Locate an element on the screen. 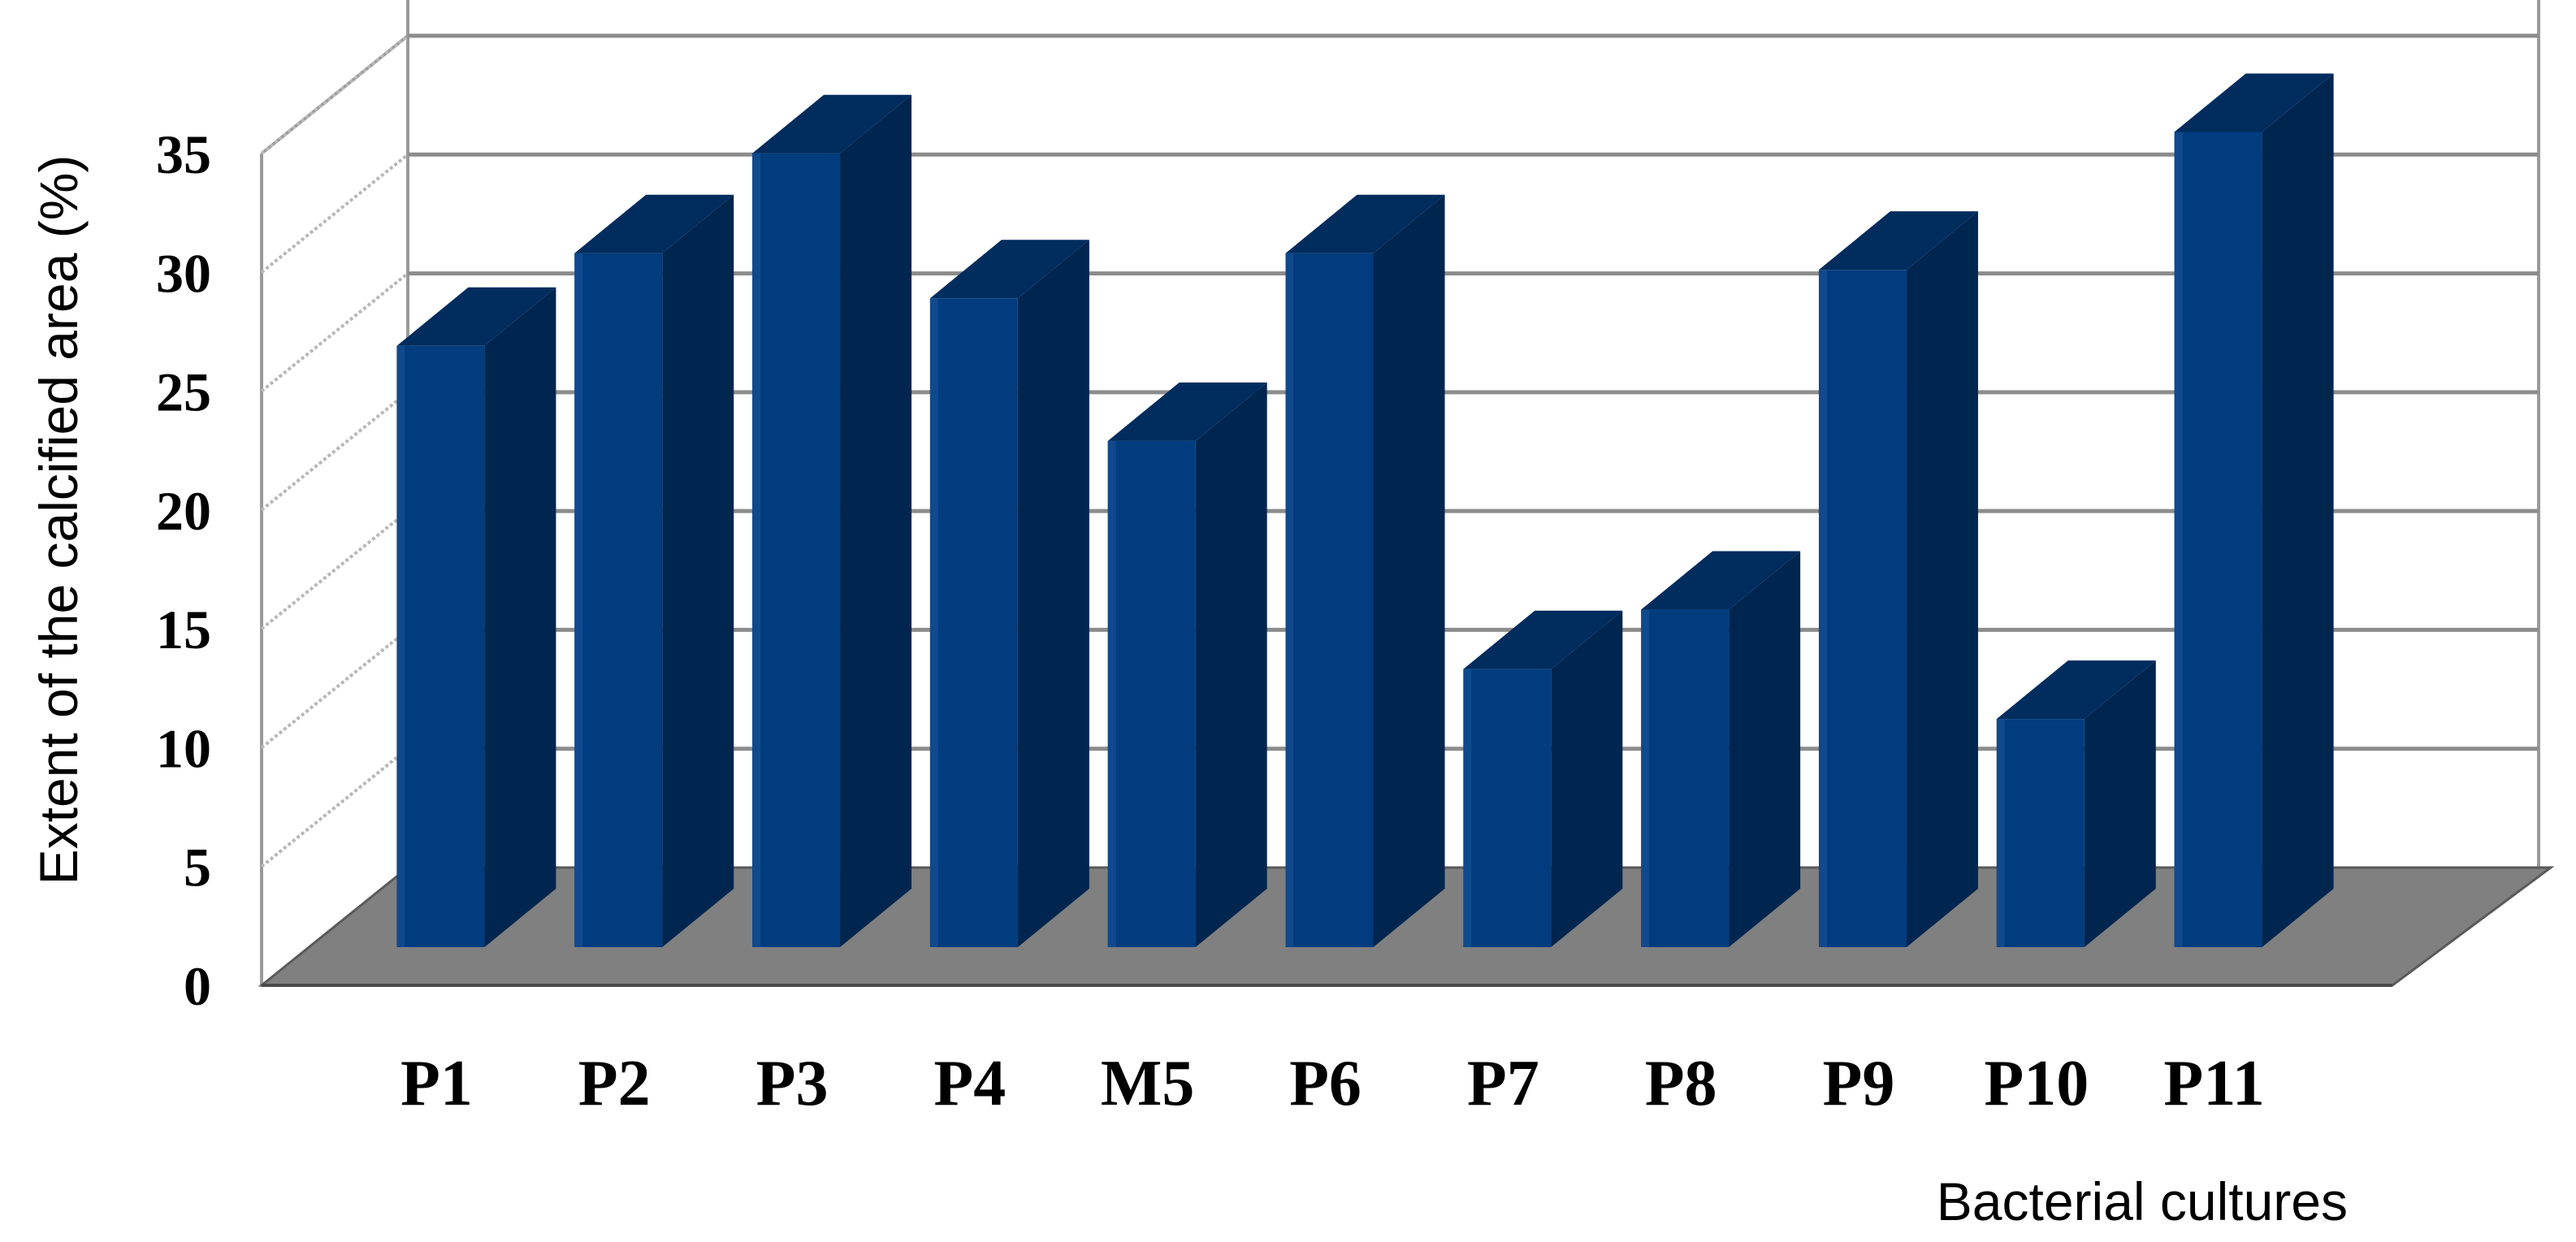 This screenshot has width=2576, height=1242. bar-P10 is located at coordinates (2076, 803).